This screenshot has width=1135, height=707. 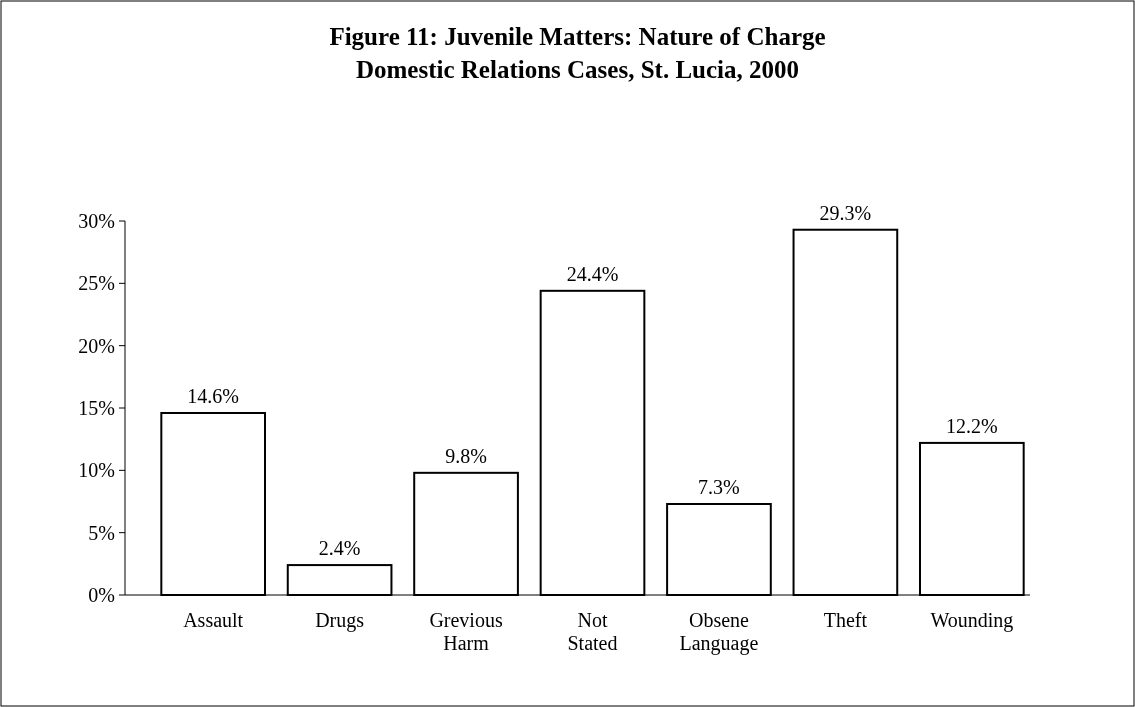 What do you see at coordinates (592, 631) in the screenshot?
I see `x-tick-label: Not Stated` at bounding box center [592, 631].